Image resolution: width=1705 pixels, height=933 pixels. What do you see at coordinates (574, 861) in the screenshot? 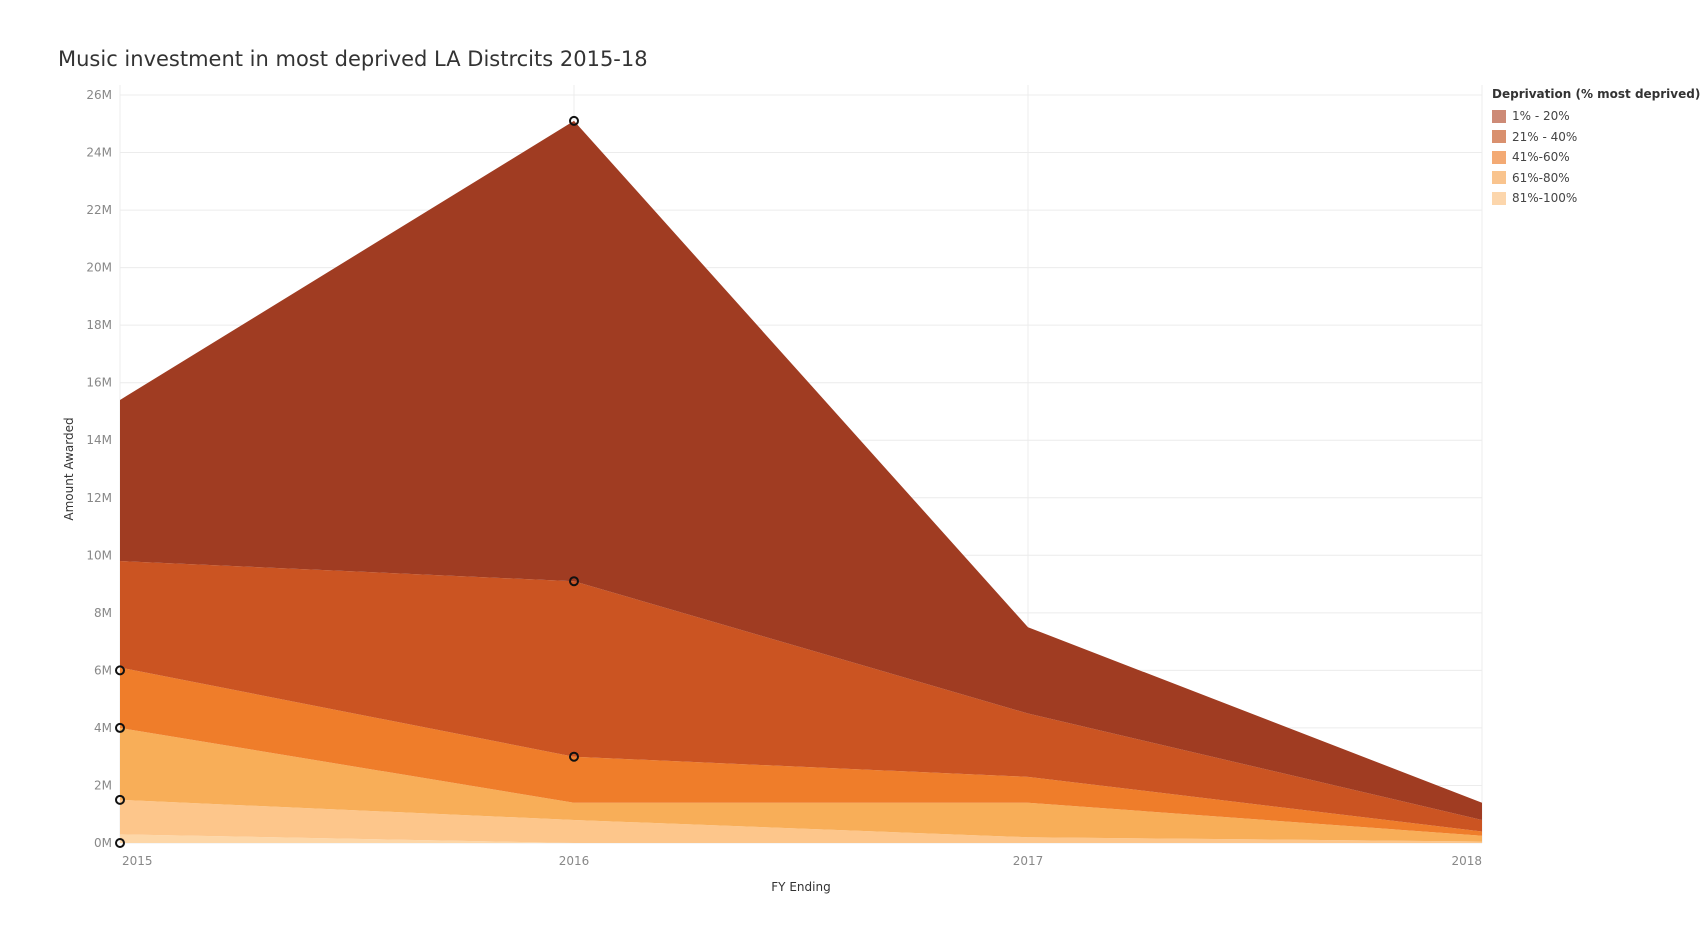
I see `x-tick-label: 2016` at bounding box center [574, 861].